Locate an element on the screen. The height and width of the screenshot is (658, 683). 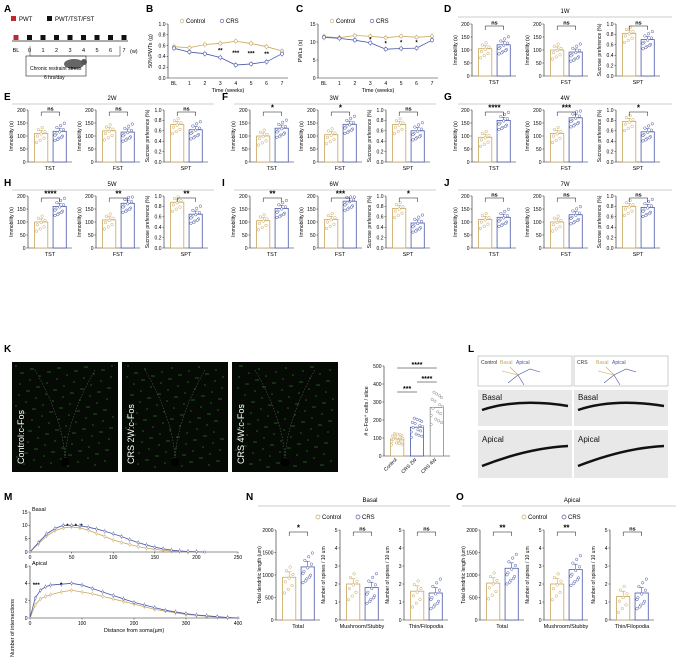
y-axis-label: Sucrose preference (%) is located at coordinates (148, 221).